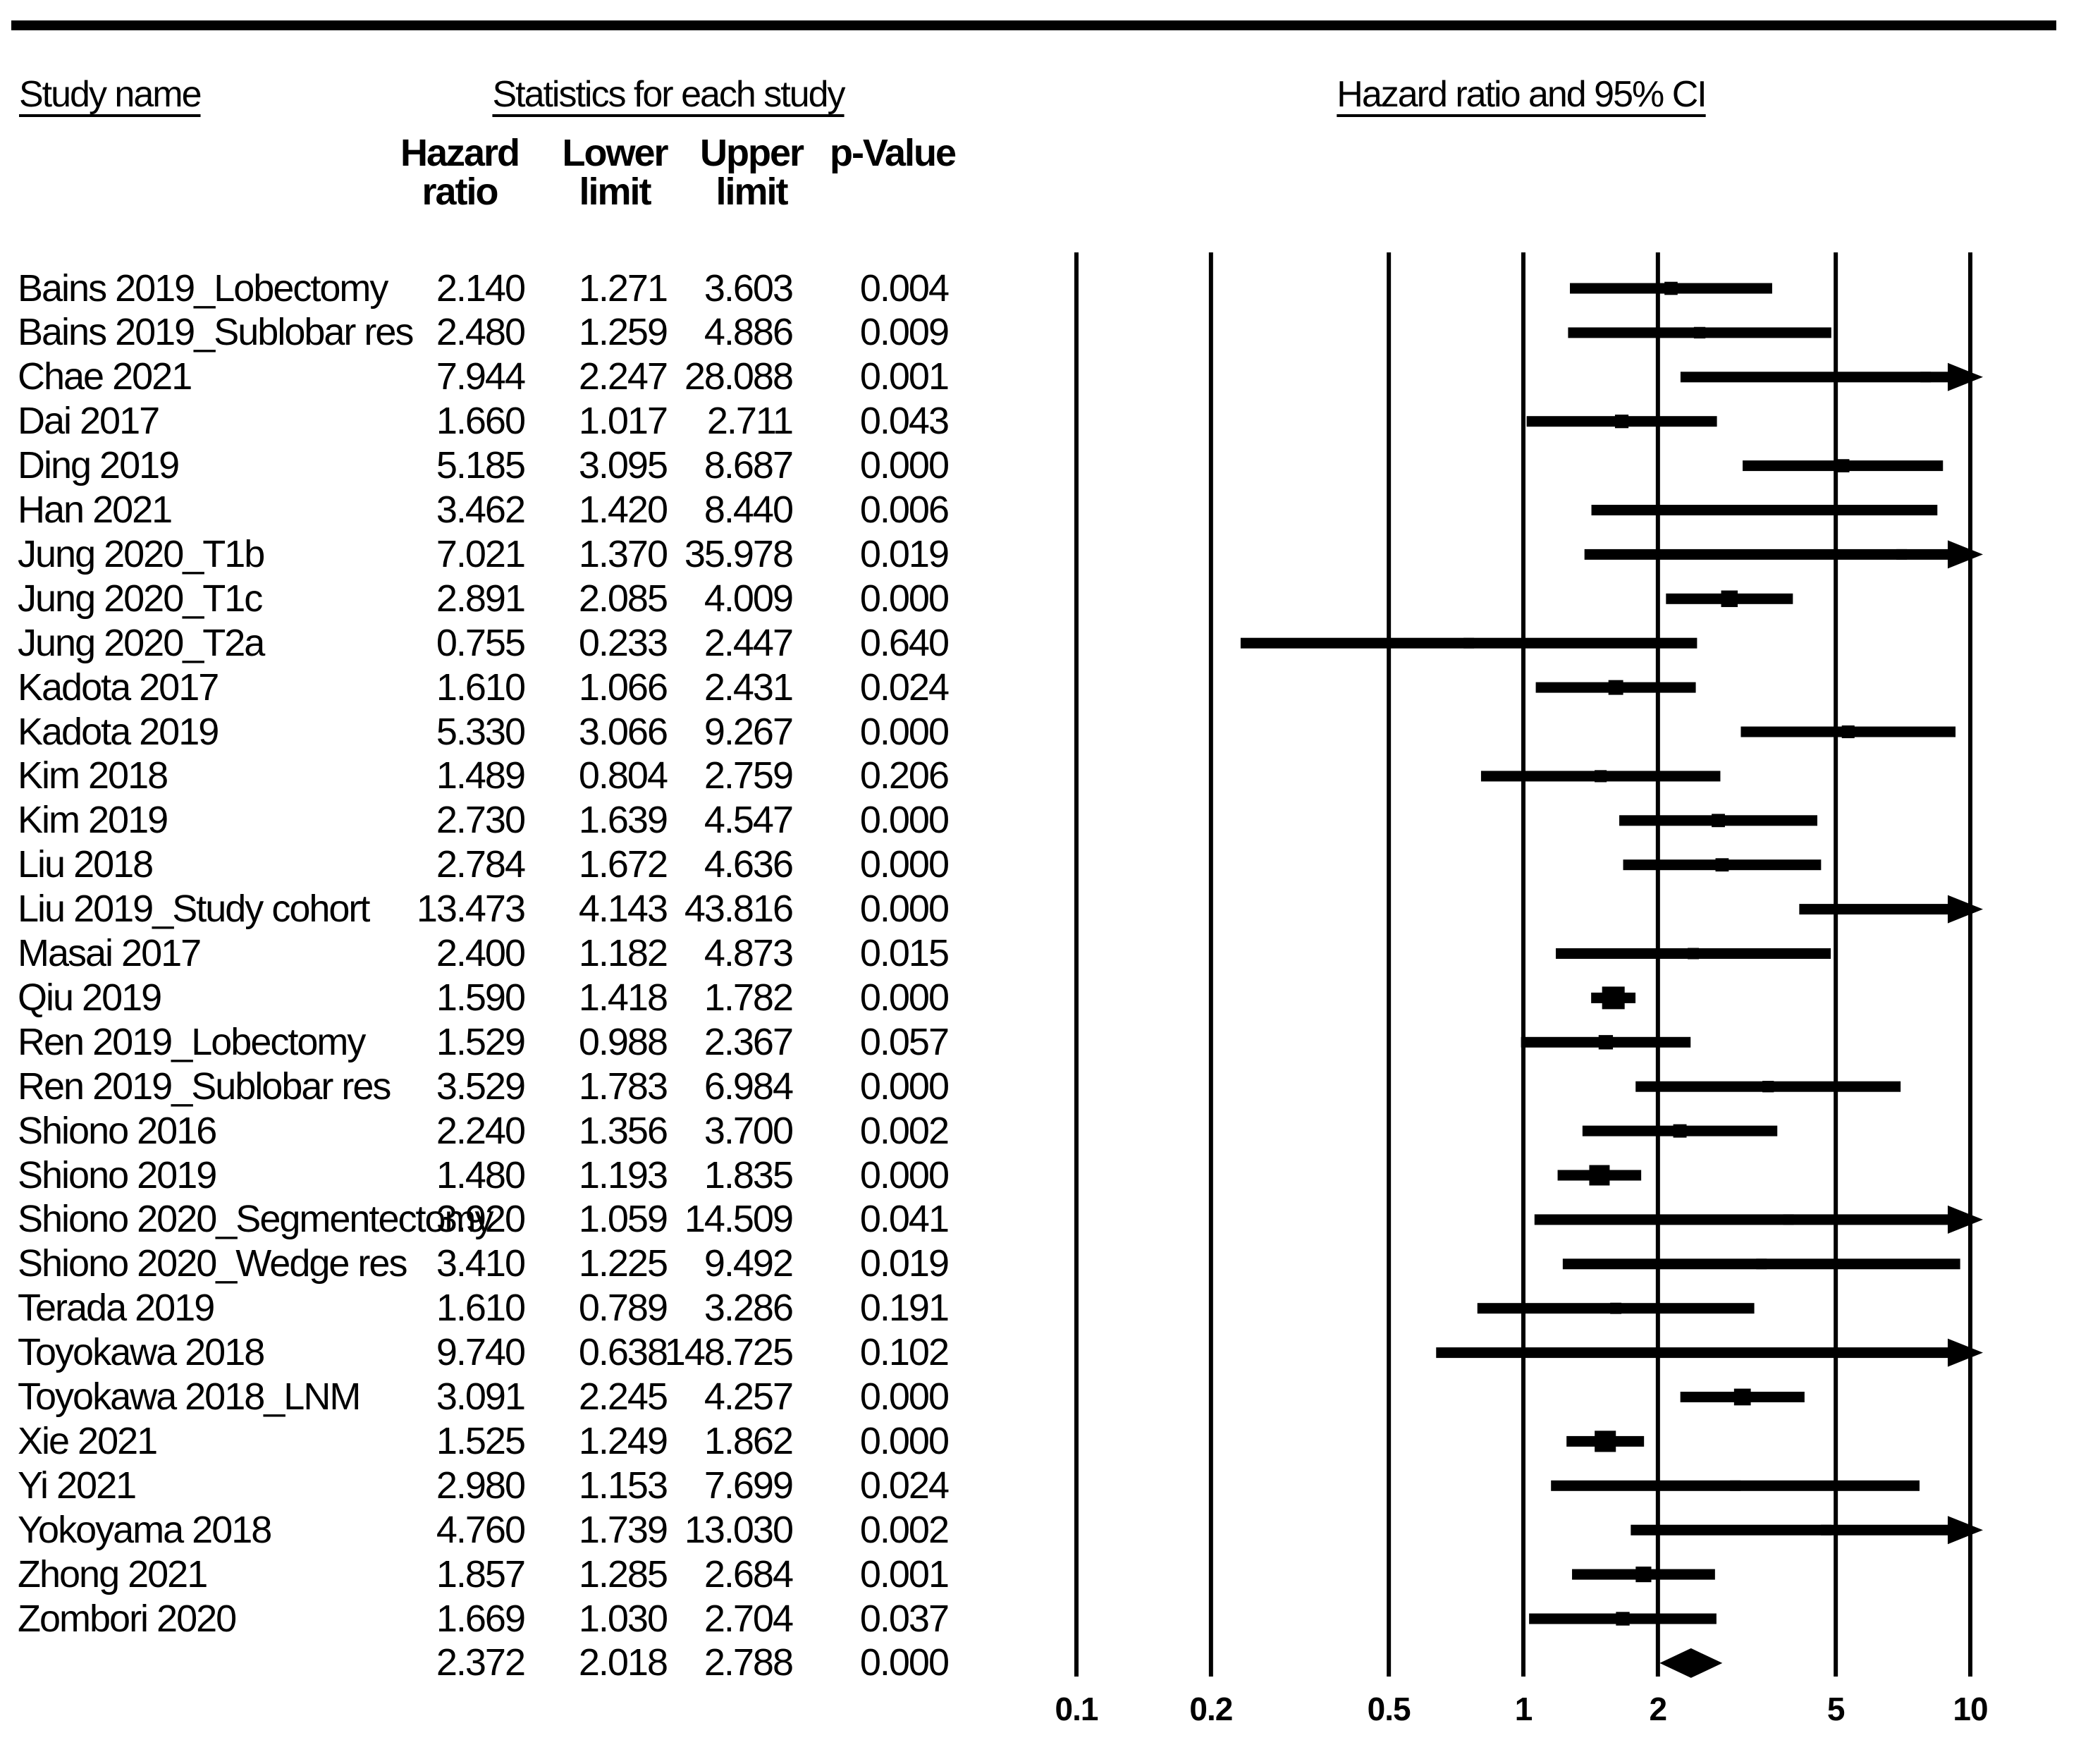 The image size is (2100, 1740). Describe the element at coordinates (1076, 1709) in the screenshot. I see `axis-tick-label: 0.1` at that location.